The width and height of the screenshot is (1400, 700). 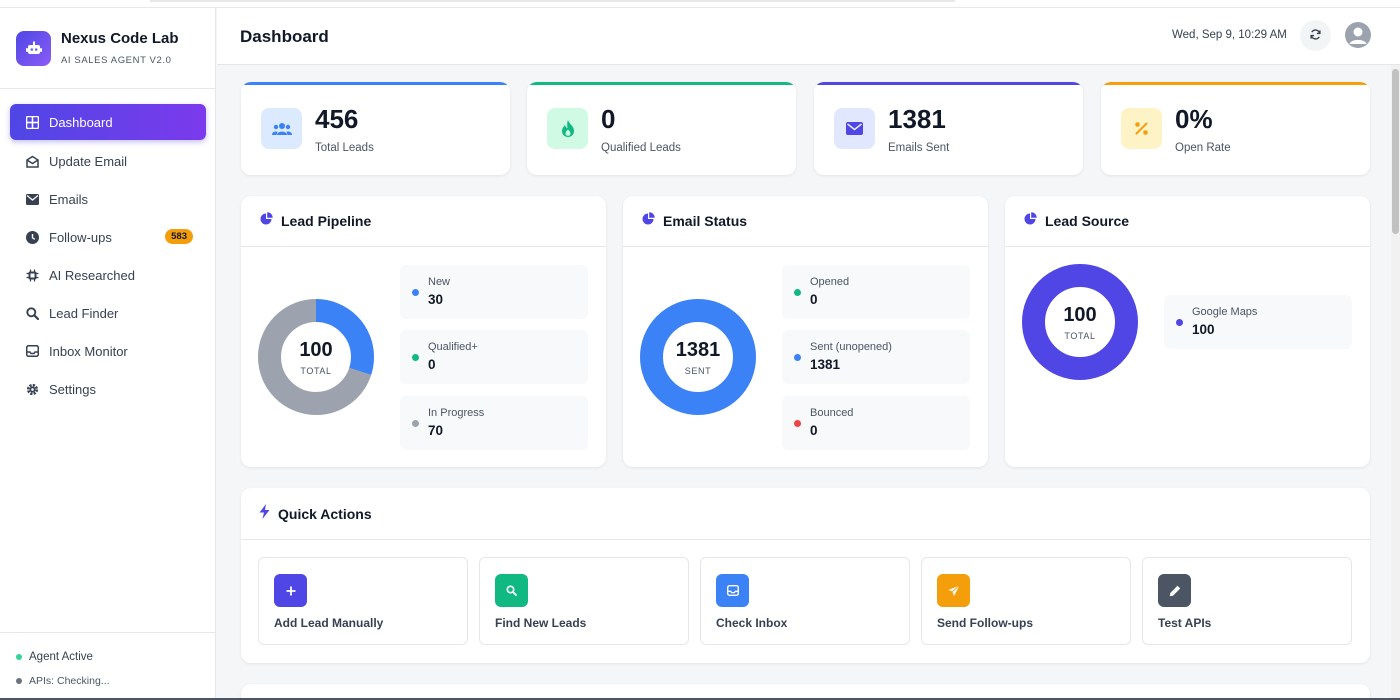 I want to click on next-section-card, so click(x=805, y=692).